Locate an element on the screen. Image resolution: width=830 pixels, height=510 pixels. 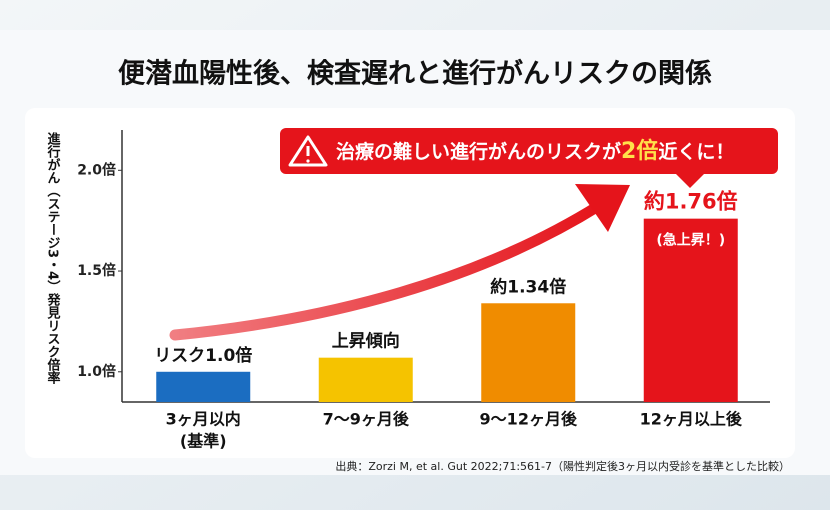
trend-arrow-head is located at coordinates (602, 208).